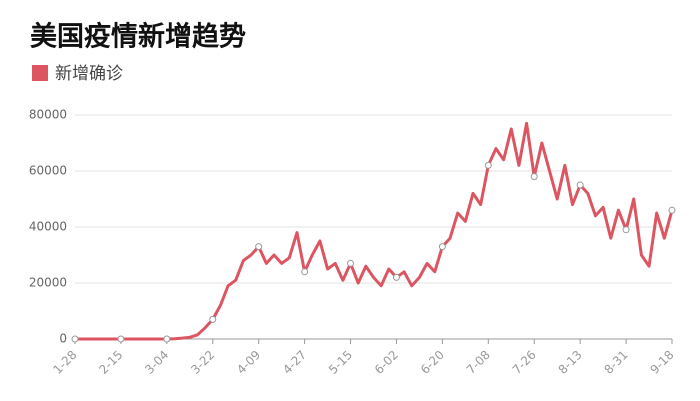 The width and height of the screenshot is (700, 401). I want to click on x-tick-label: 9-18, so click(661, 362).